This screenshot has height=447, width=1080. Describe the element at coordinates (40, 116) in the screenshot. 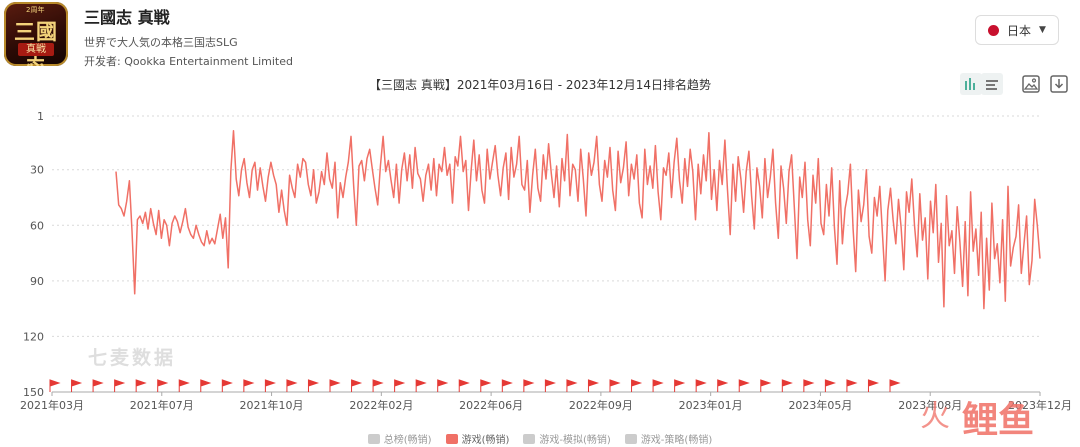

I see `y-tick-label: 1` at that location.